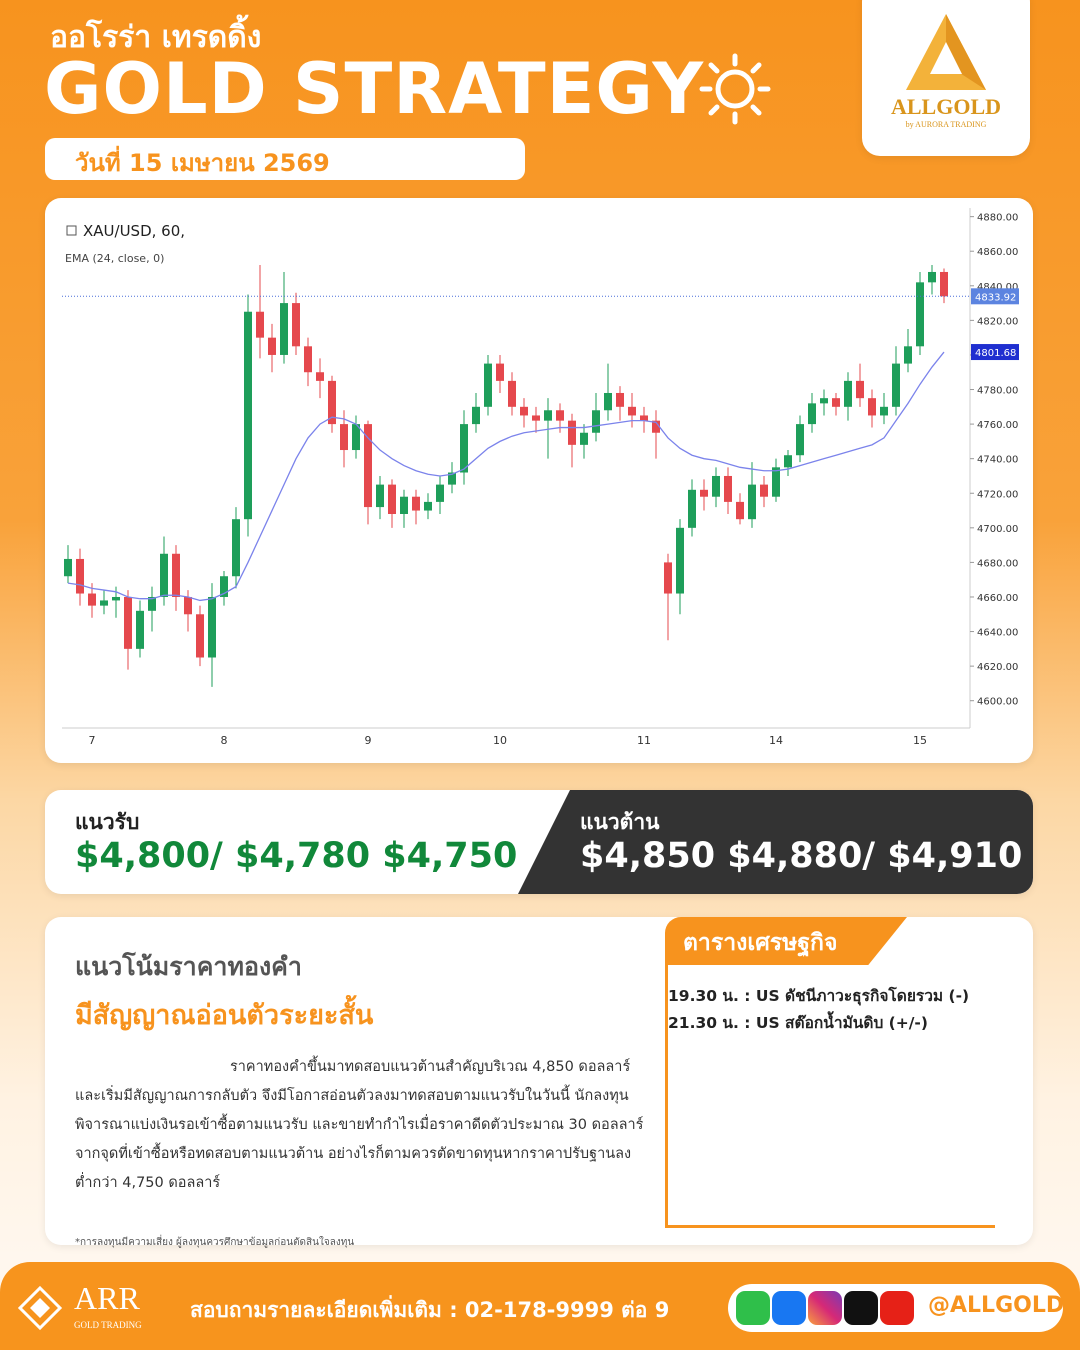  I want to click on y-tick-label: 4720.00, so click(997, 494).